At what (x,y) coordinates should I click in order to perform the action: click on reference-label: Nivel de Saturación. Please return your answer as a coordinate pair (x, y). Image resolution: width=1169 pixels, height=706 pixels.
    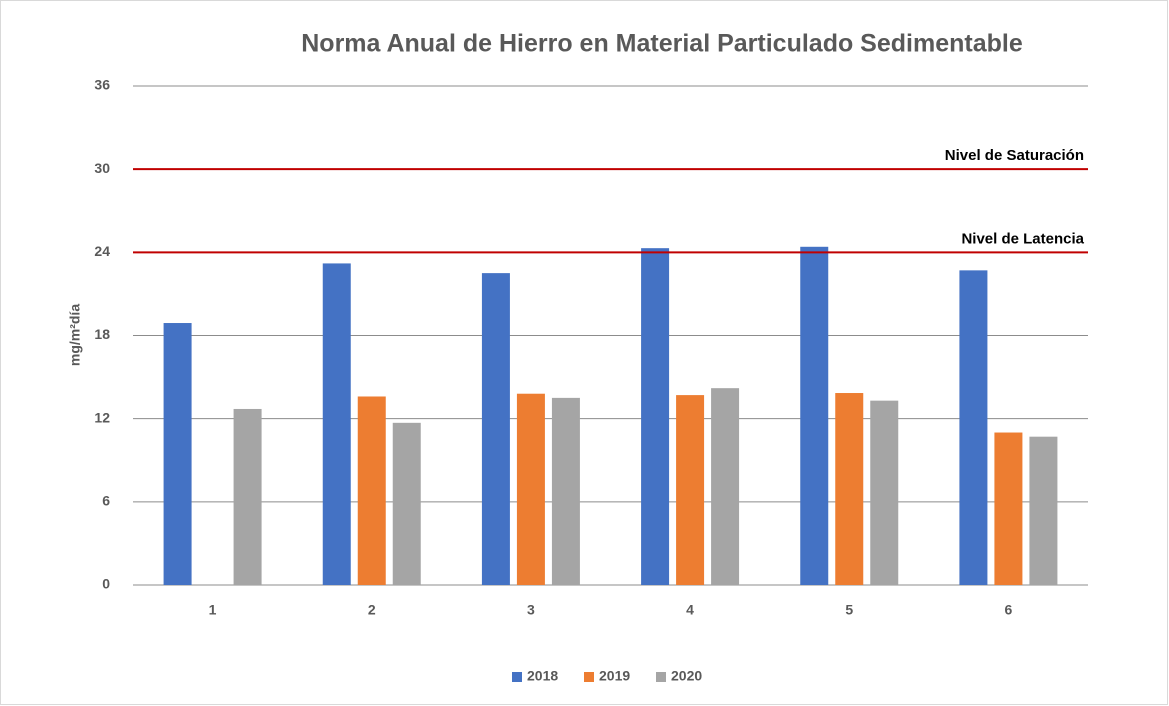
    Looking at the image, I should click on (1014, 155).